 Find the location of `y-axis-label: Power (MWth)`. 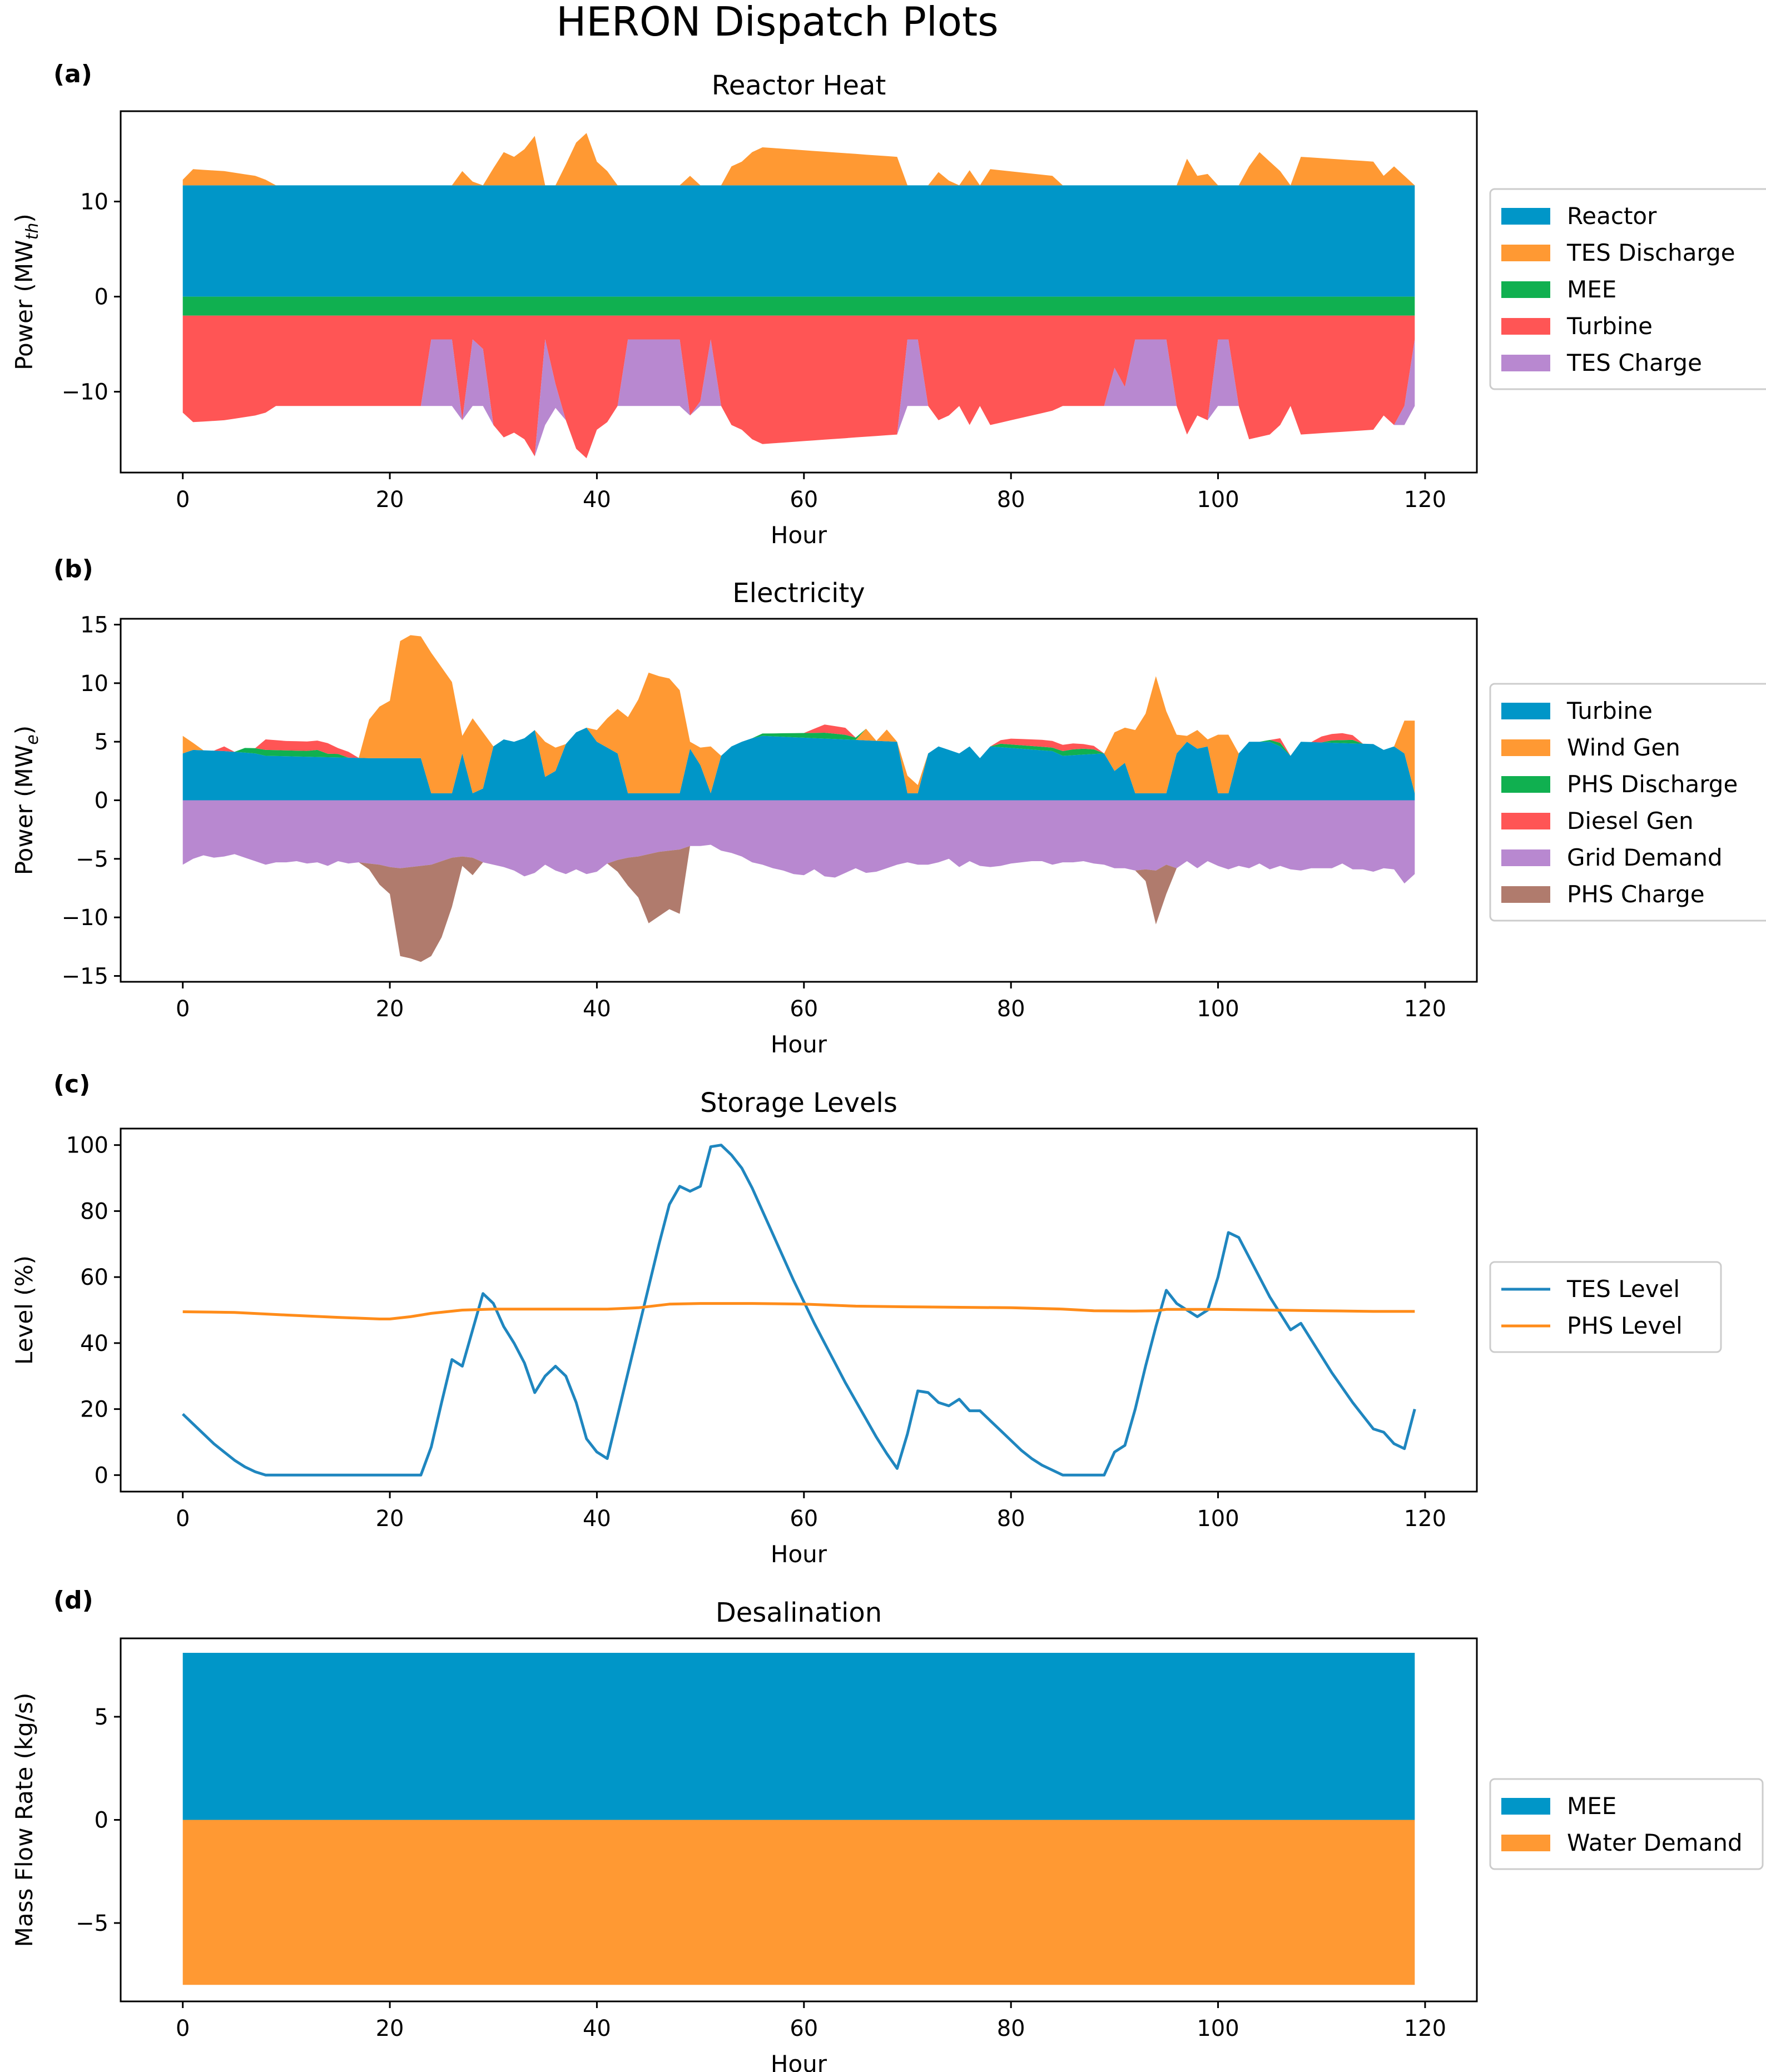

y-axis-label: Power (MWth) is located at coordinates (26, 291).